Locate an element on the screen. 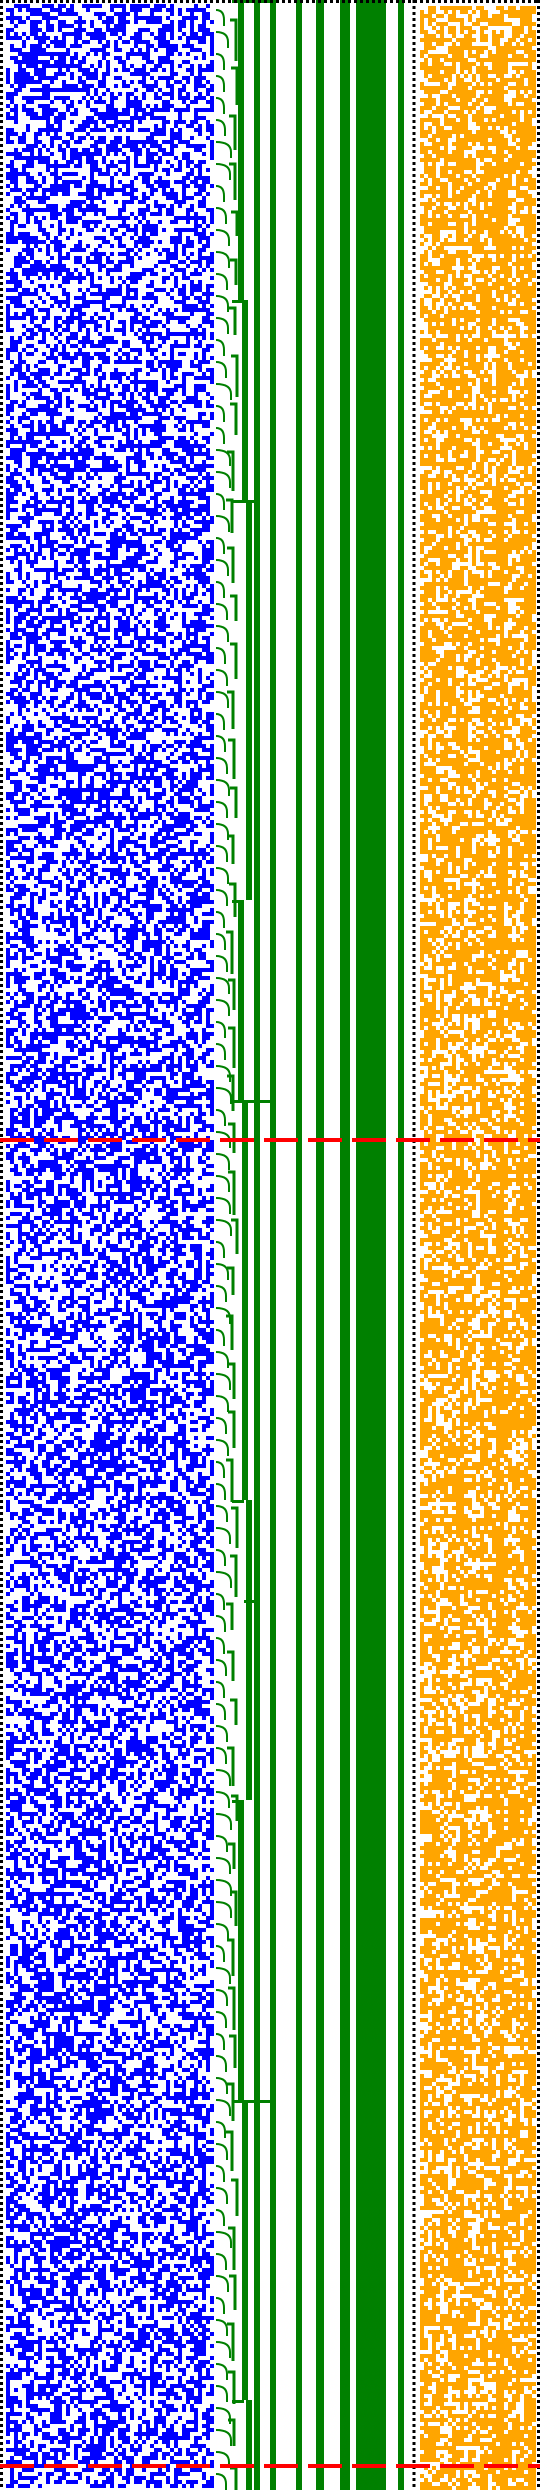 The width and height of the screenshot is (540, 2490). green-branching-tree is located at coordinates (245, 1245).